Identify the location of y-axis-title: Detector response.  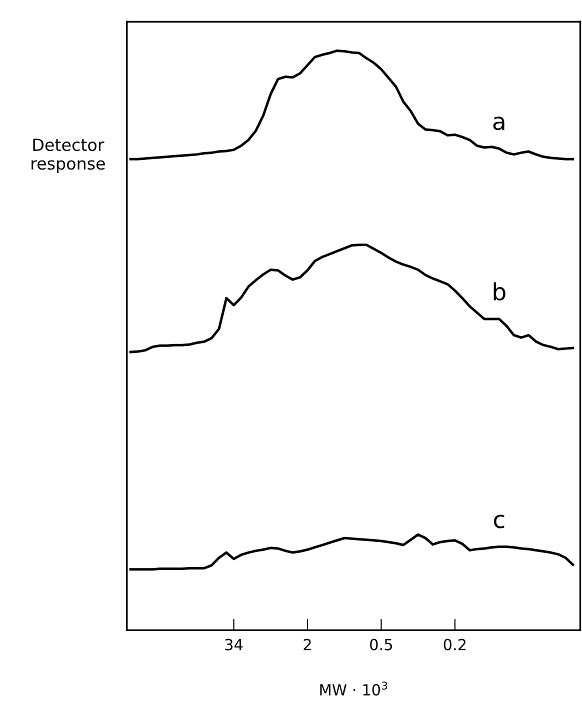
(68, 155).